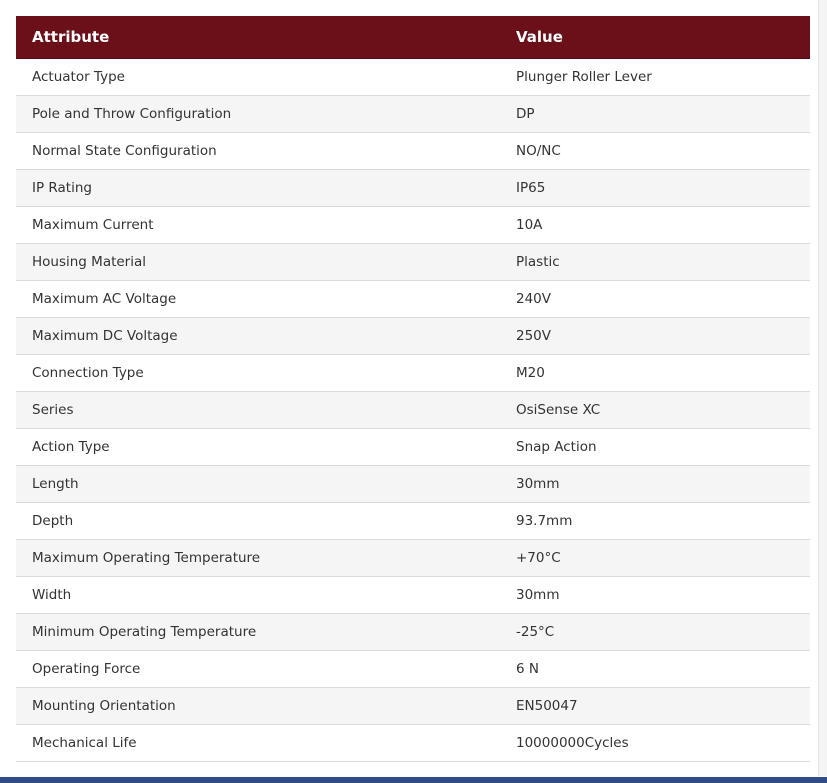  I want to click on attribute-cell: Actuator Type, so click(258, 77).